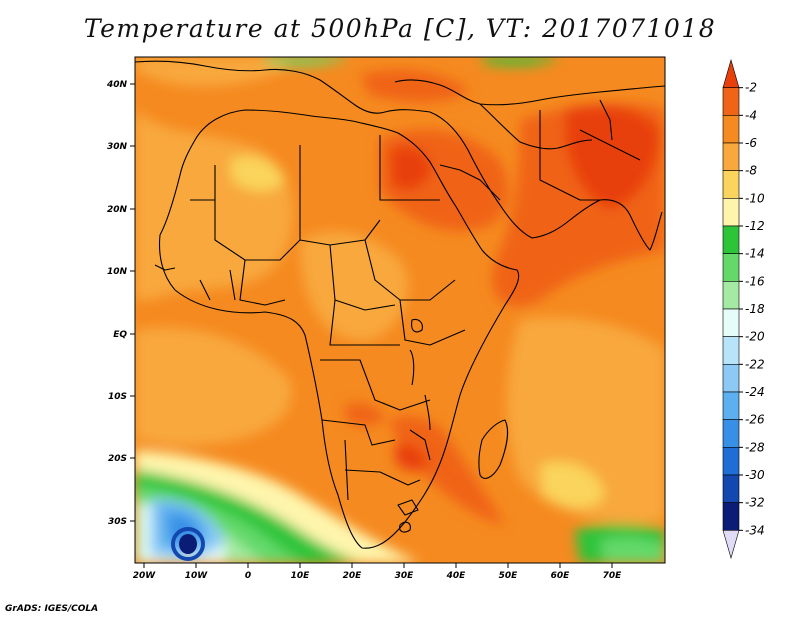 The width and height of the screenshot is (800, 618). I want to click on colorbar-label: -32, so click(755, 503).